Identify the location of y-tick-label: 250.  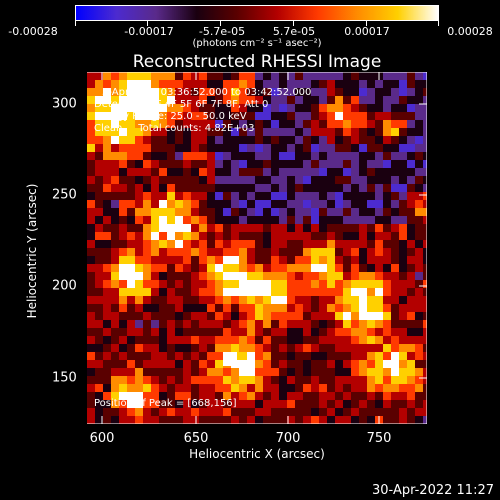
(64, 195).